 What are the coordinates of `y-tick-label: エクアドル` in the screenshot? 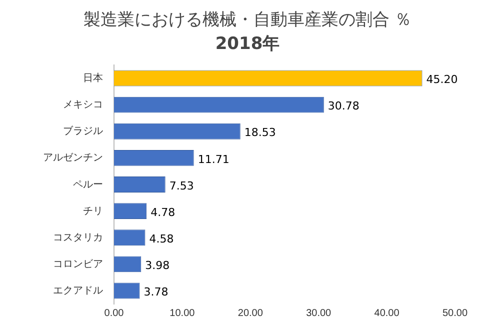 It's located at (78, 290).